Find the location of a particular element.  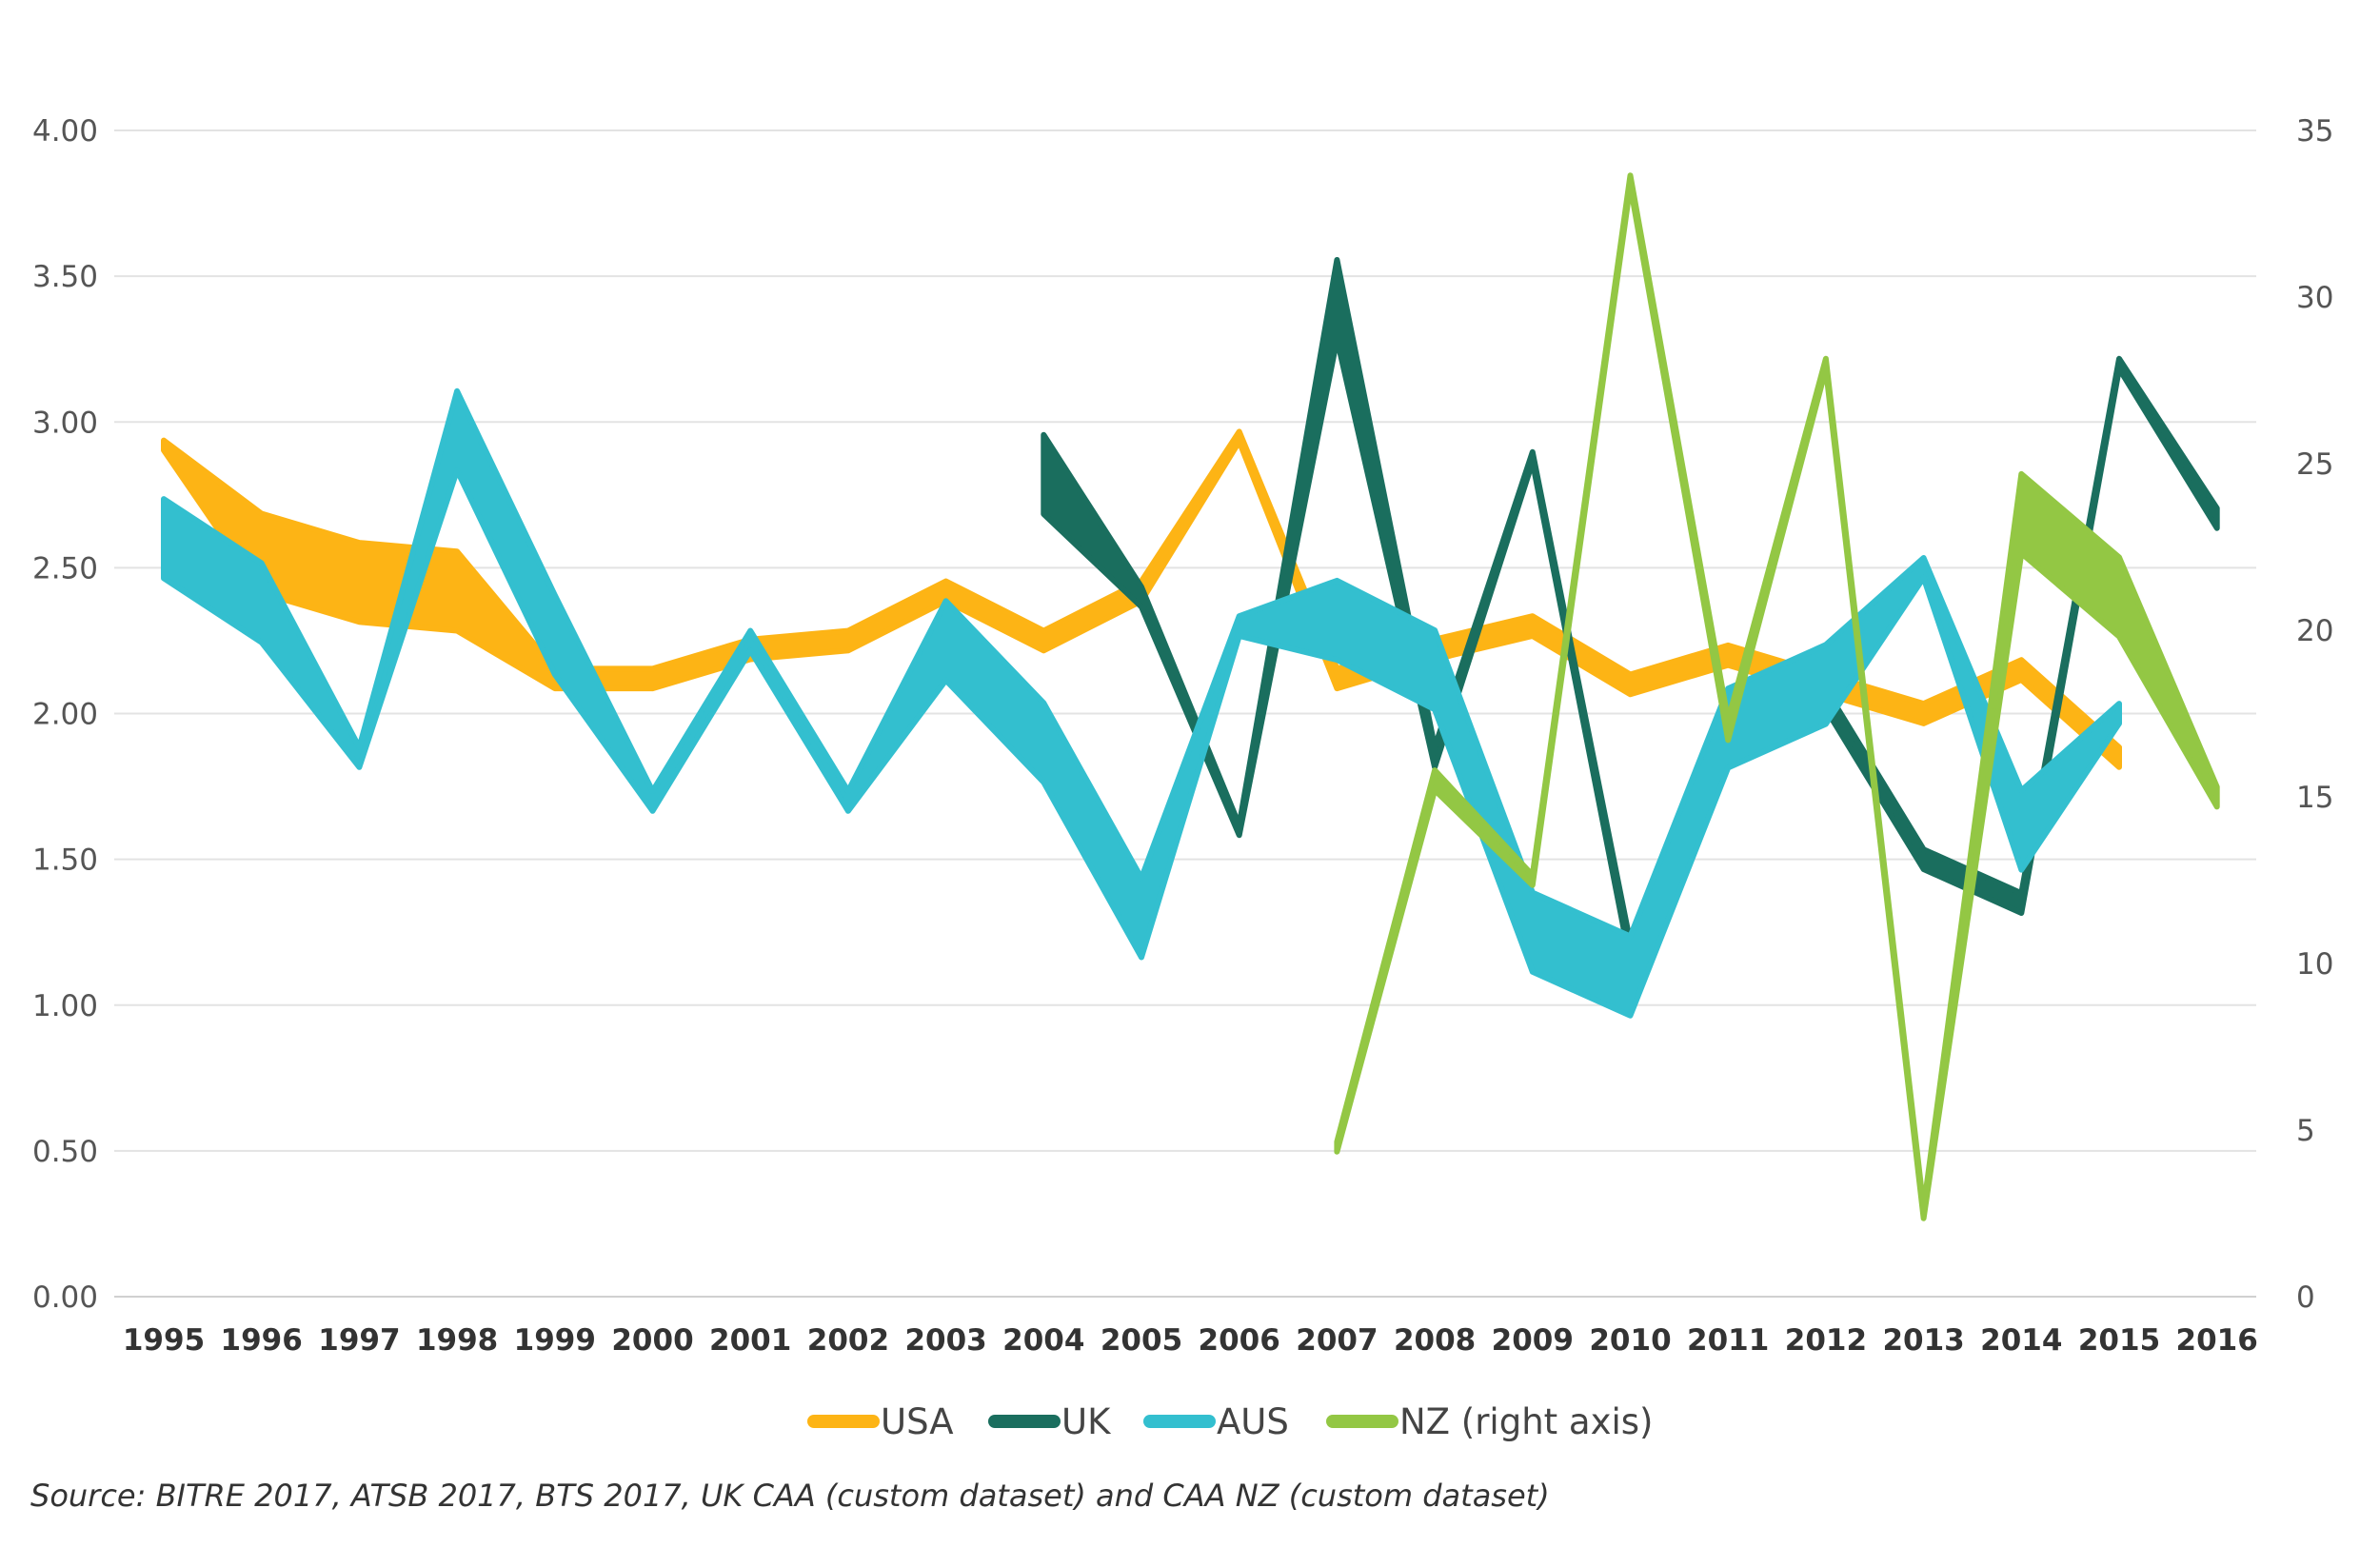

x-tick-label: 2005 is located at coordinates (1141, 1341).